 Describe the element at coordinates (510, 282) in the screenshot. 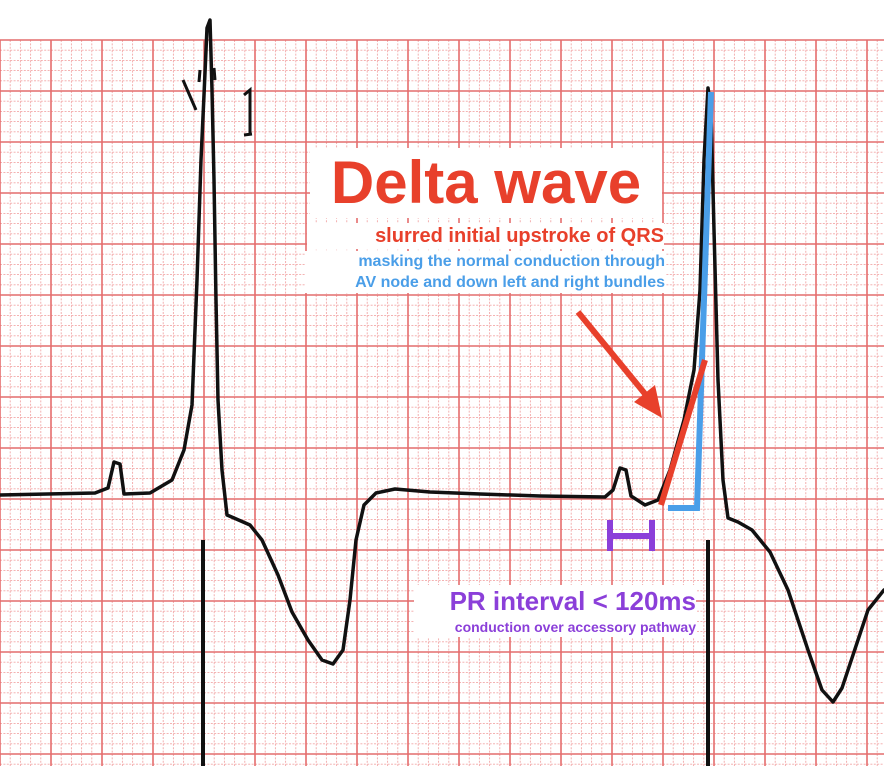

I see `delta-wave-note-line2: AV node and down left and right bundles` at that location.